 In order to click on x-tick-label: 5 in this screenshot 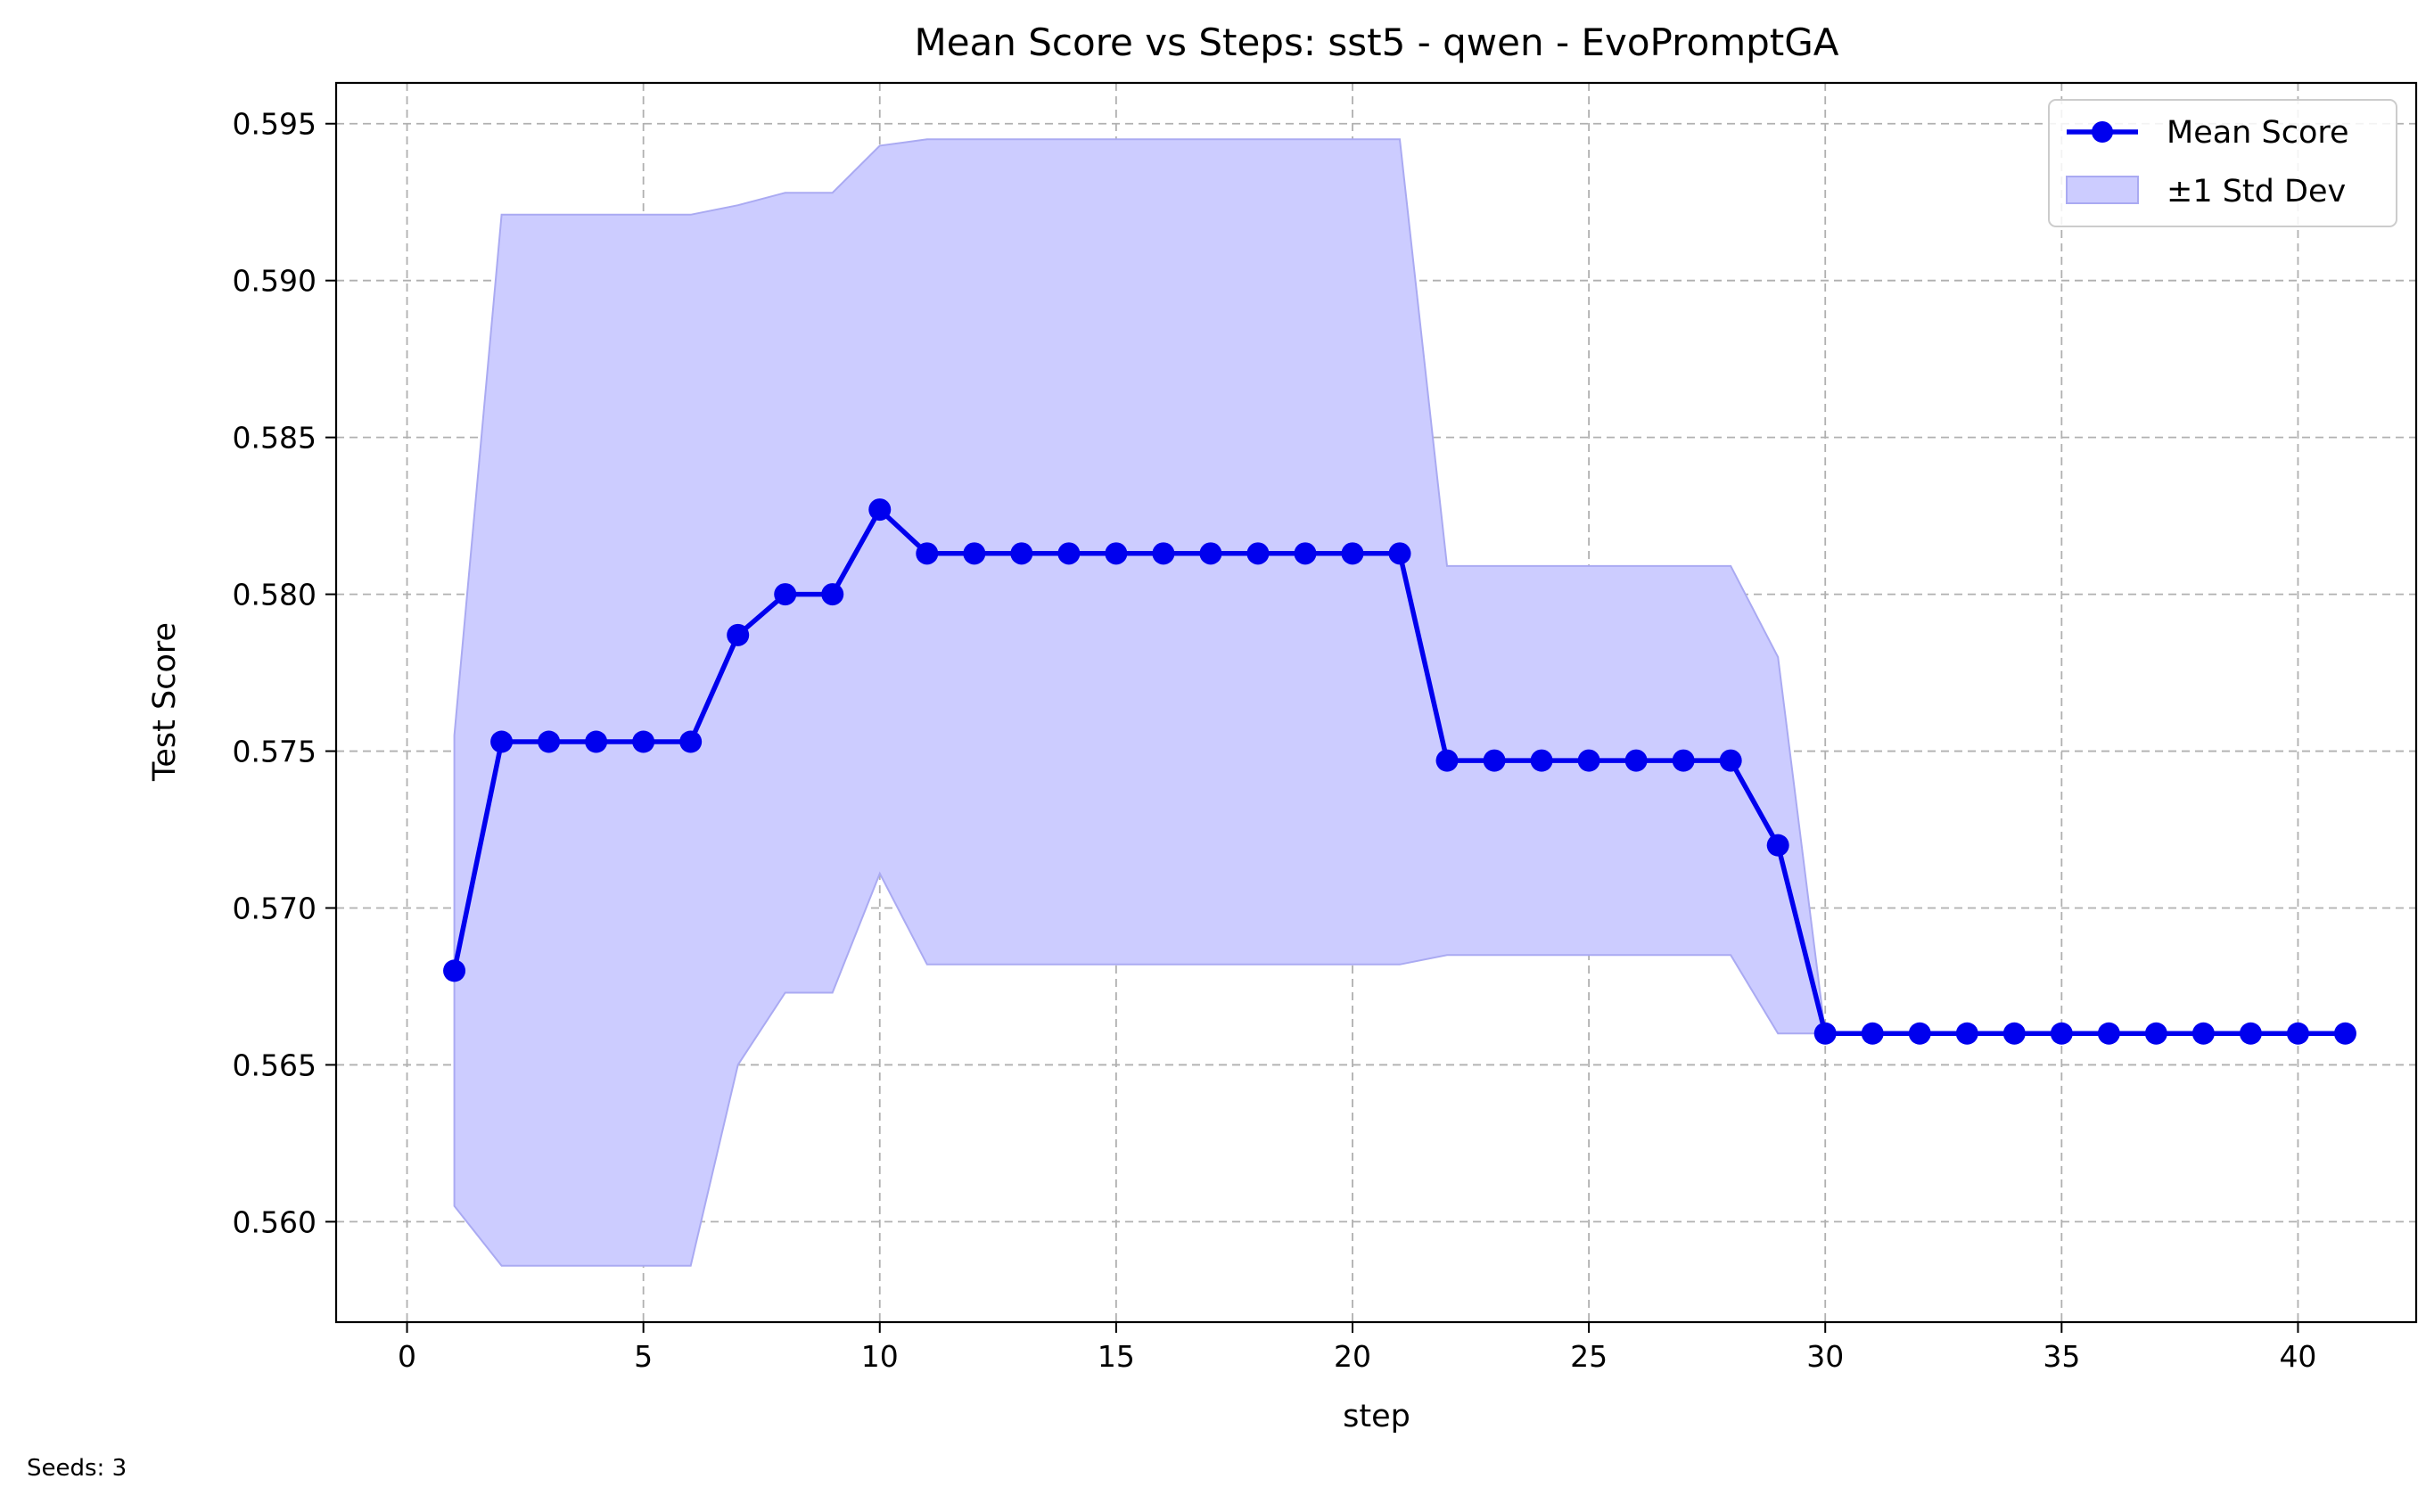, I will do `click(644, 1356)`.